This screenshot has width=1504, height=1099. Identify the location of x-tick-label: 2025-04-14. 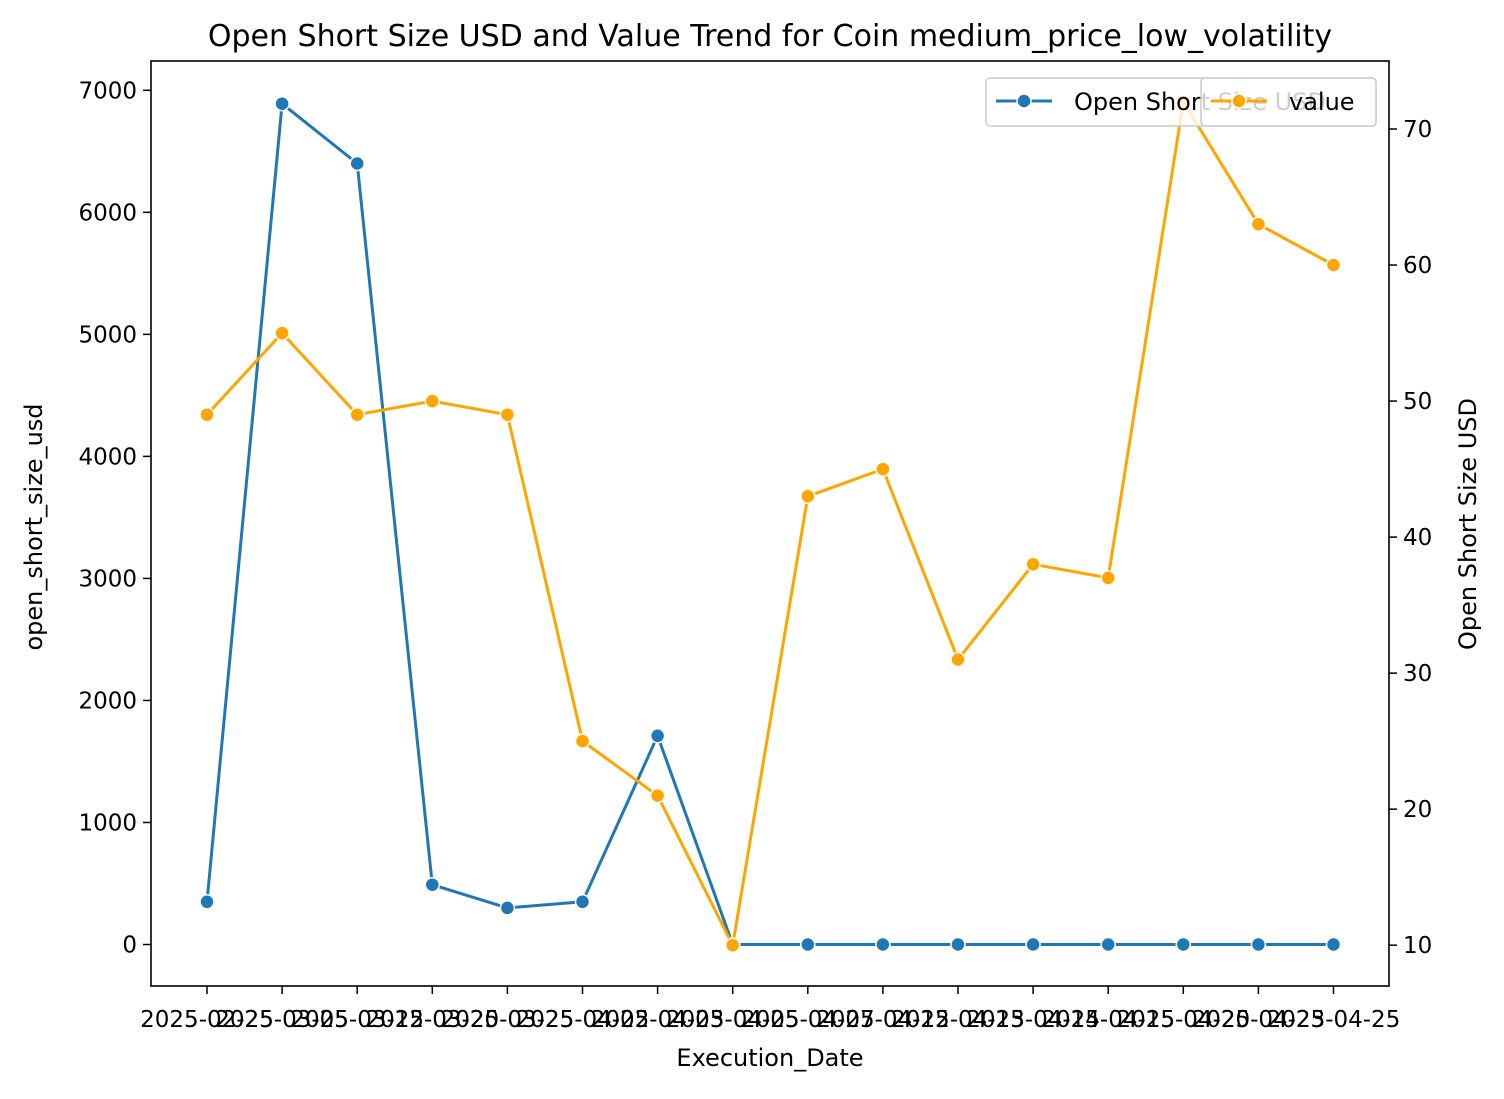
(1033, 1020).